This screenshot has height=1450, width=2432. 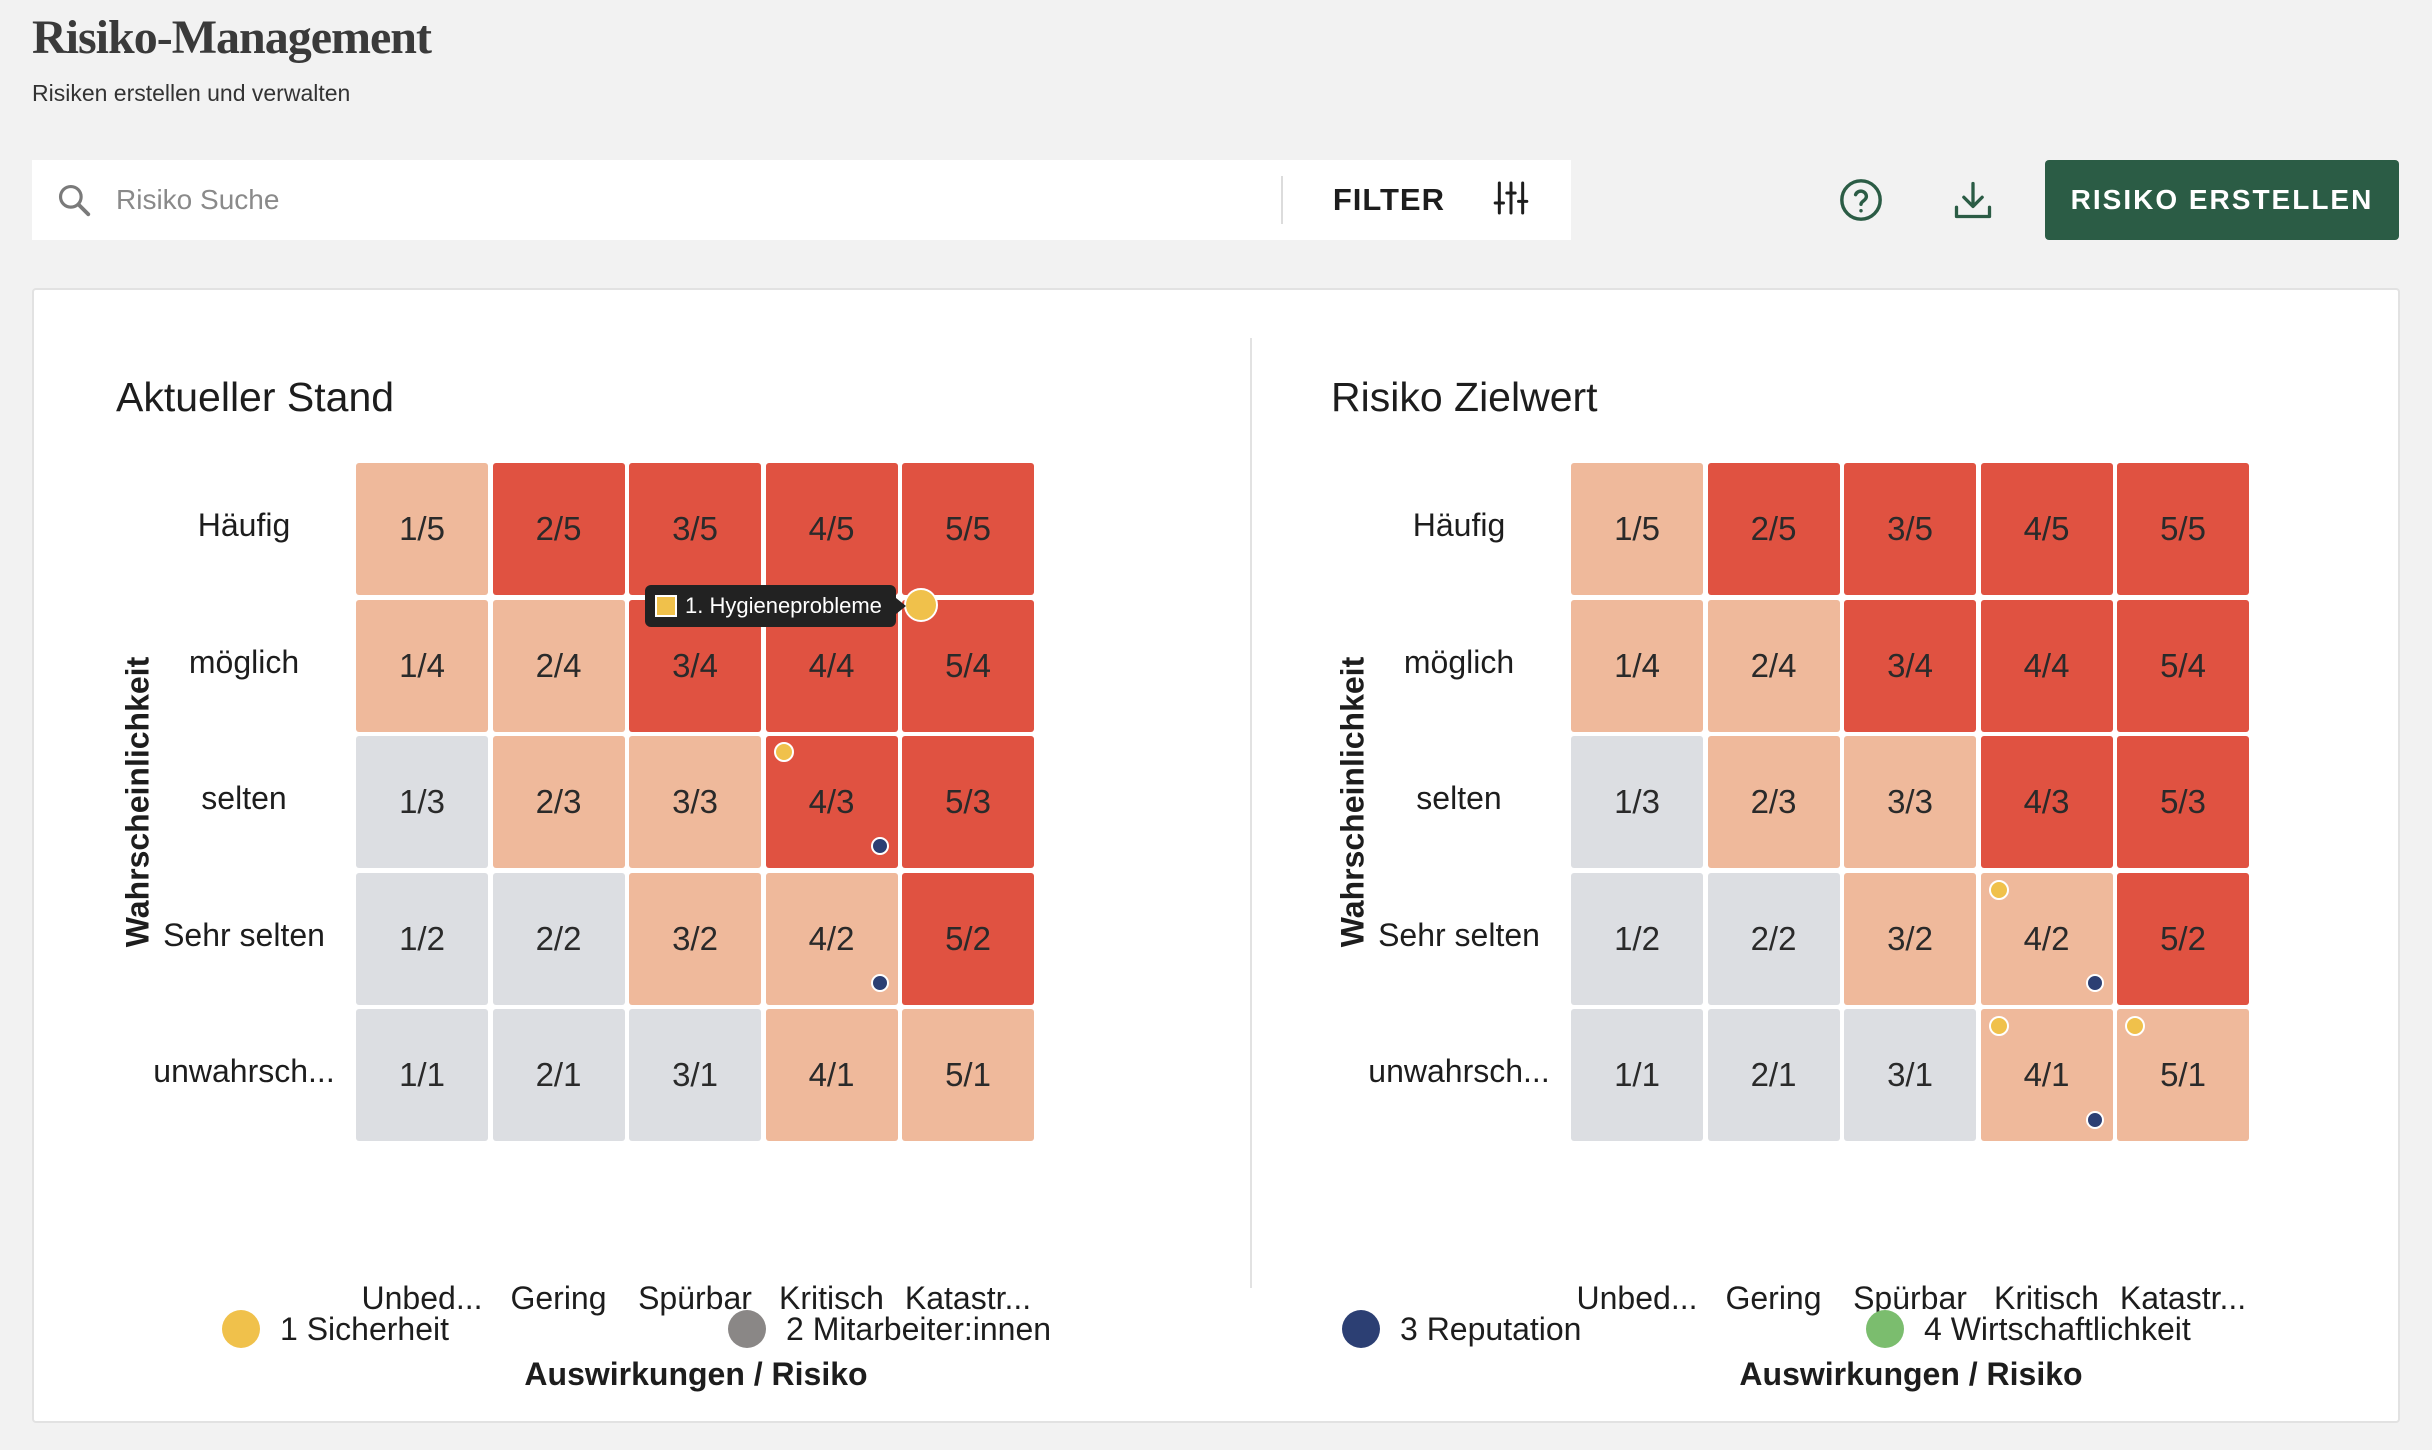 What do you see at coordinates (1910, 665) in the screenshot?
I see `risk-cell: 3/4` at bounding box center [1910, 665].